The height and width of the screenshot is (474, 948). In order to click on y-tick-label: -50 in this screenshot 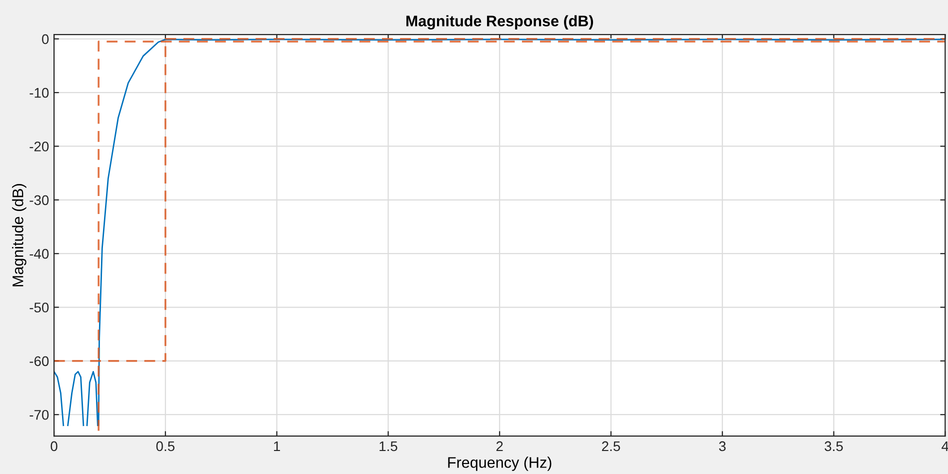, I will do `click(39, 307)`.